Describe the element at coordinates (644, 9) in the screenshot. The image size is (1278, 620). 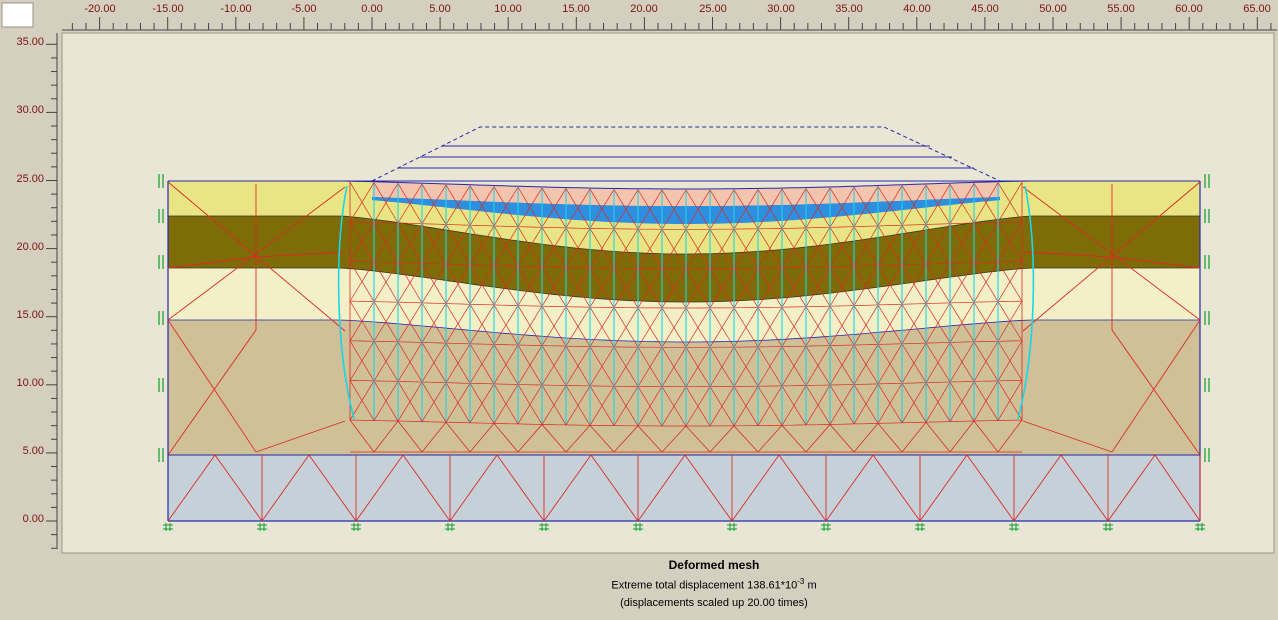
I see `h-ruler-label: 20.00` at that location.